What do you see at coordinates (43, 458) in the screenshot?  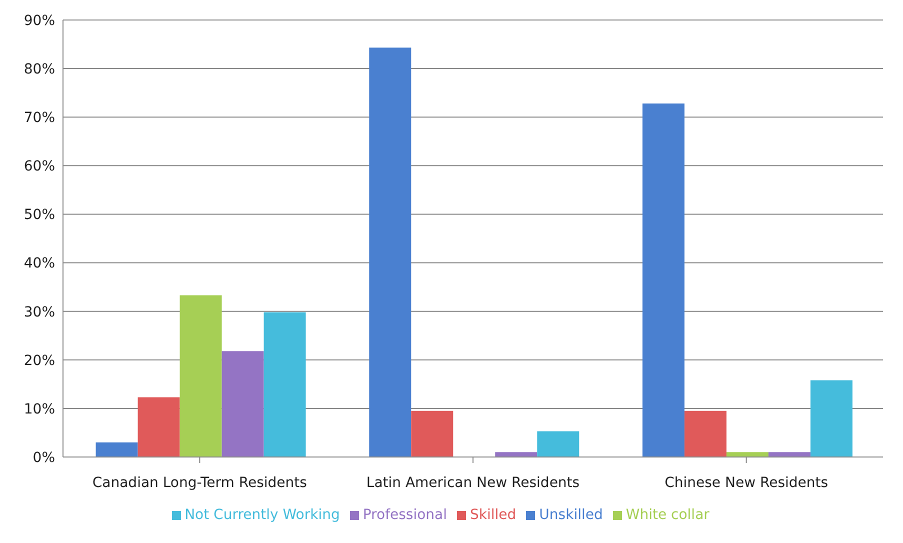 I see `y-tick-label: 0%` at bounding box center [43, 458].